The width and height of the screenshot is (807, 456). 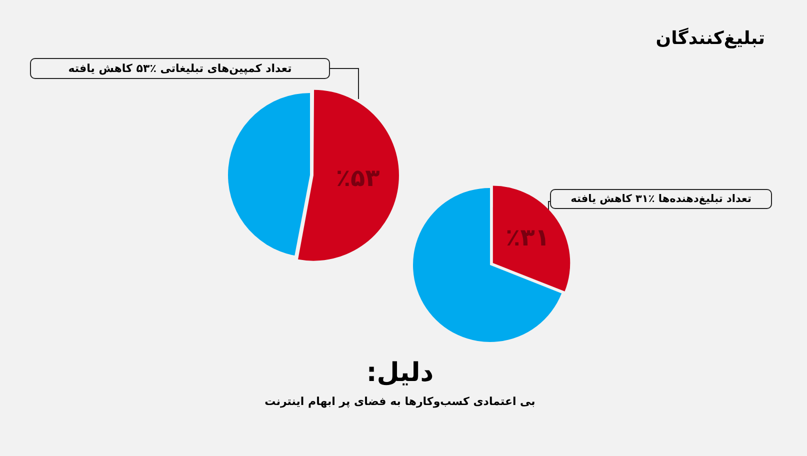 I want to click on text: تعداد کمپین‌های تبلیغاتی ٪۵۳ کاهش یافته, so click(x=180, y=68).